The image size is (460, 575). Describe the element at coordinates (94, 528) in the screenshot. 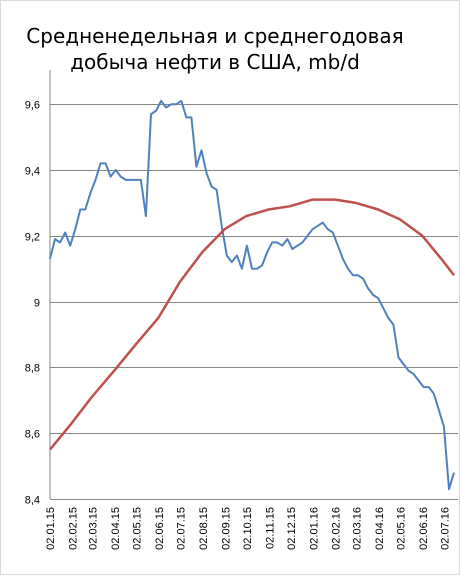

I see `x-tick-label: 02.03.15` at that location.